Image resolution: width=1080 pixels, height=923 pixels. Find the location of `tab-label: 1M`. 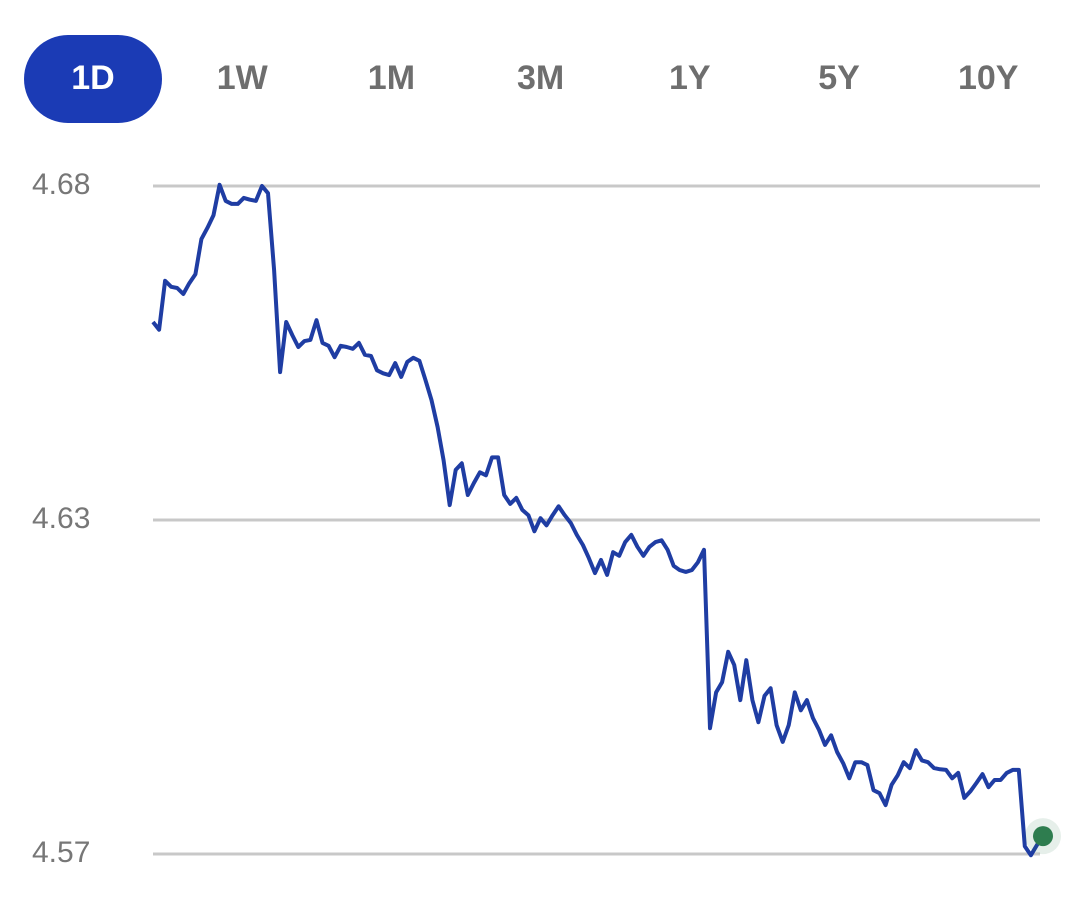

tab-label: 1M is located at coordinates (391, 78).